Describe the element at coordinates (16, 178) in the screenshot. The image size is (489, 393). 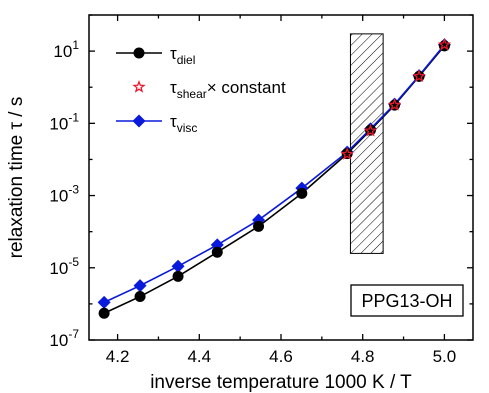
I see `y-axis-title: relaxation time τ / s` at that location.